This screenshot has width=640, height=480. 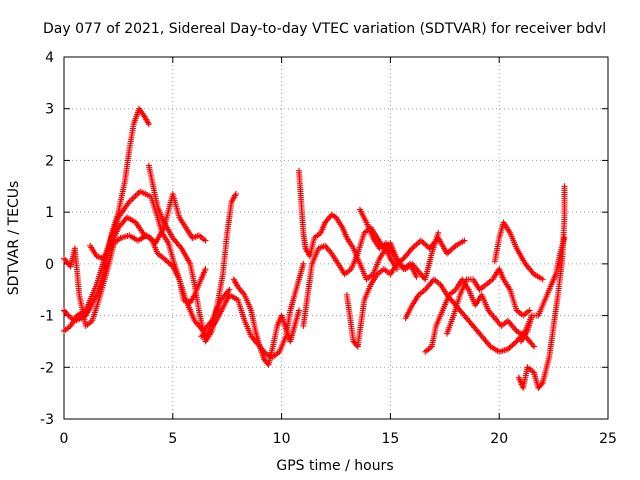 I want to click on x-tick-label: 10, so click(x=282, y=439).